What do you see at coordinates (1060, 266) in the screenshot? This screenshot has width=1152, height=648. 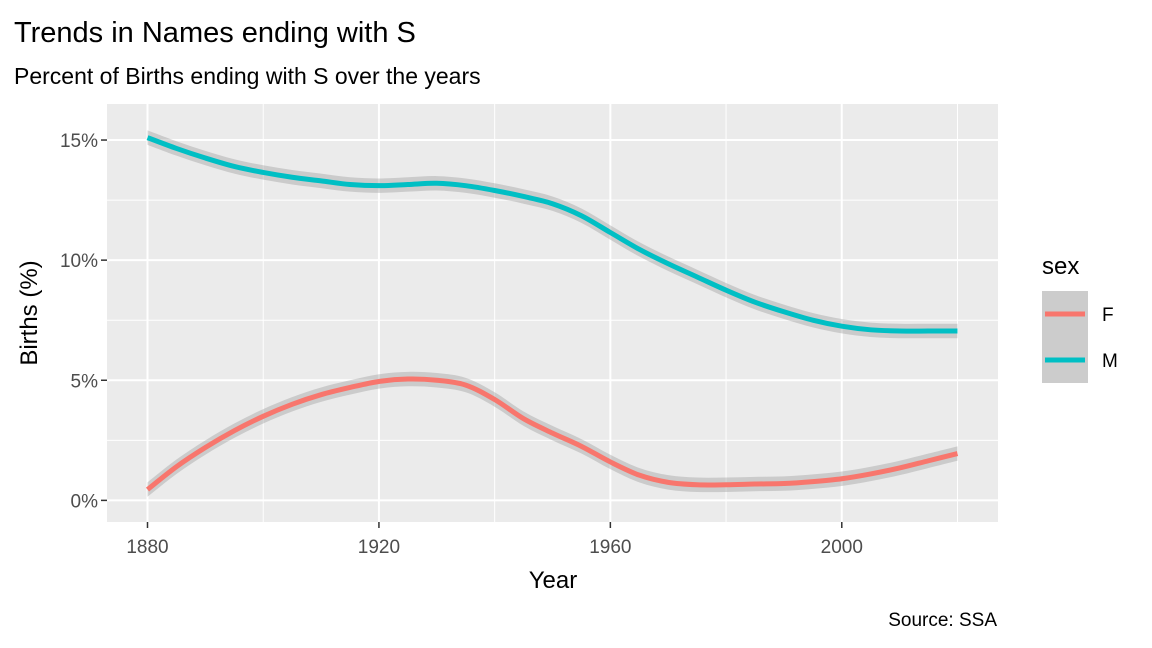 I see `legend-title: sex` at bounding box center [1060, 266].